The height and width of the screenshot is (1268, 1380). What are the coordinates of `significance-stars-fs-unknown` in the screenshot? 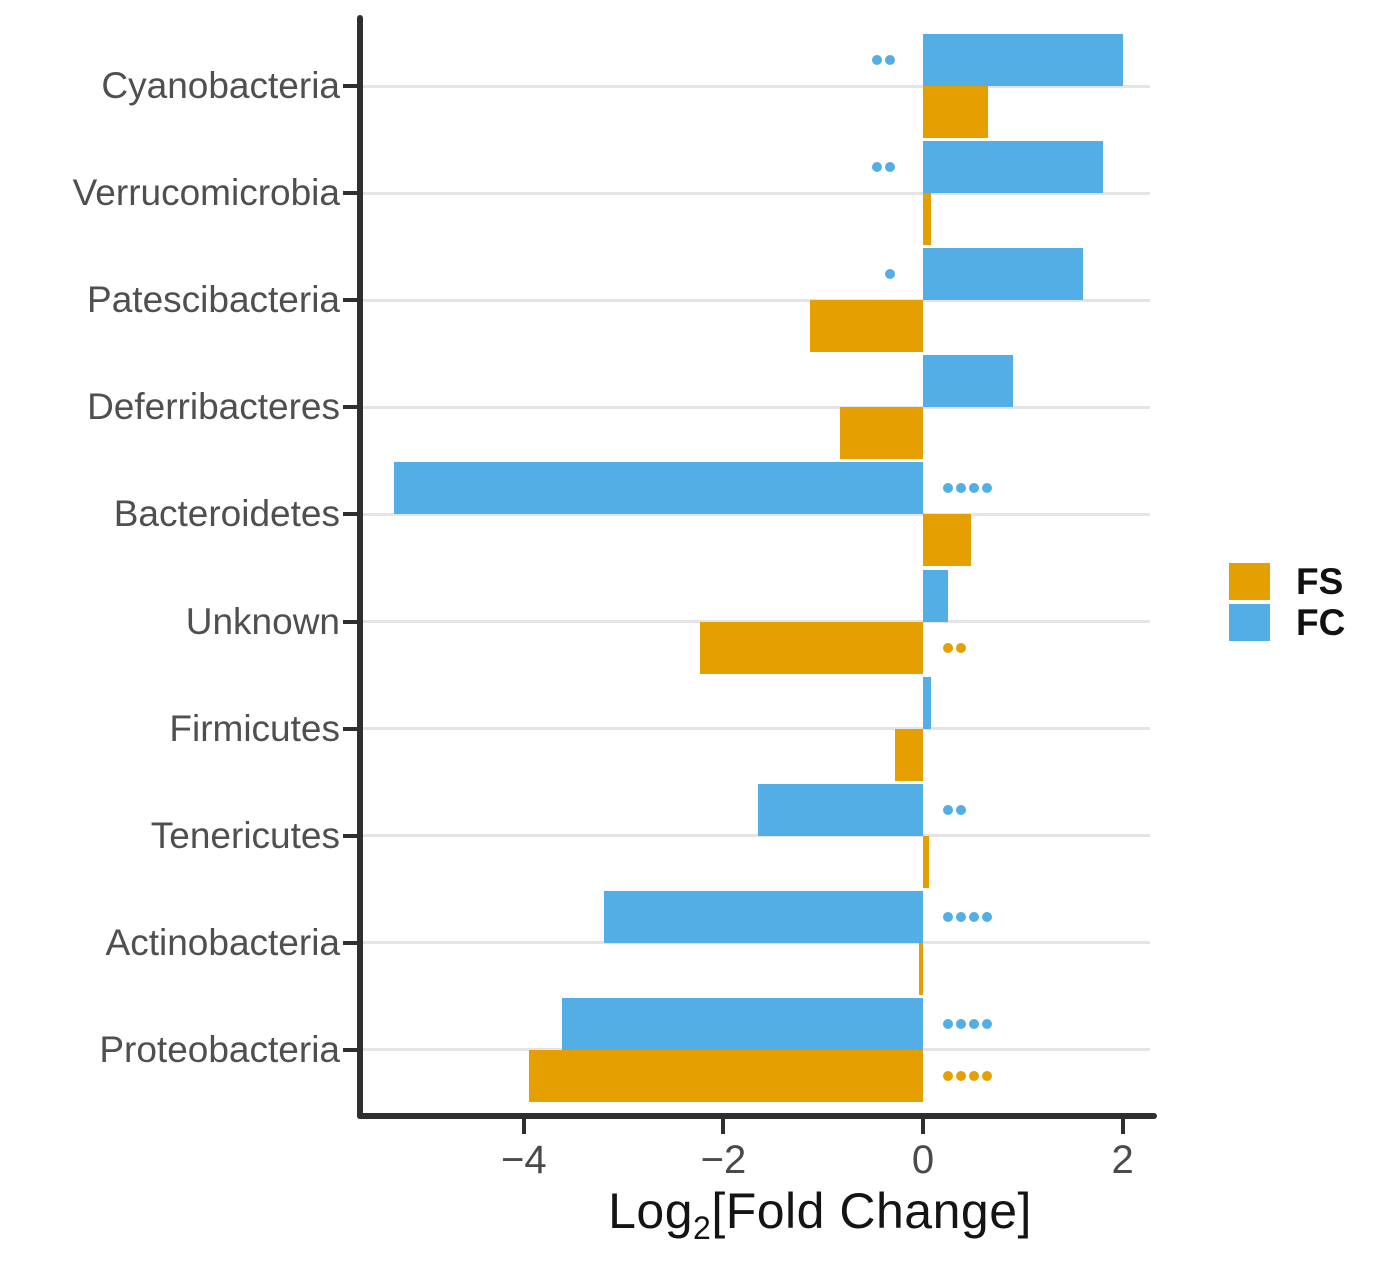 It's located at (956, 647).